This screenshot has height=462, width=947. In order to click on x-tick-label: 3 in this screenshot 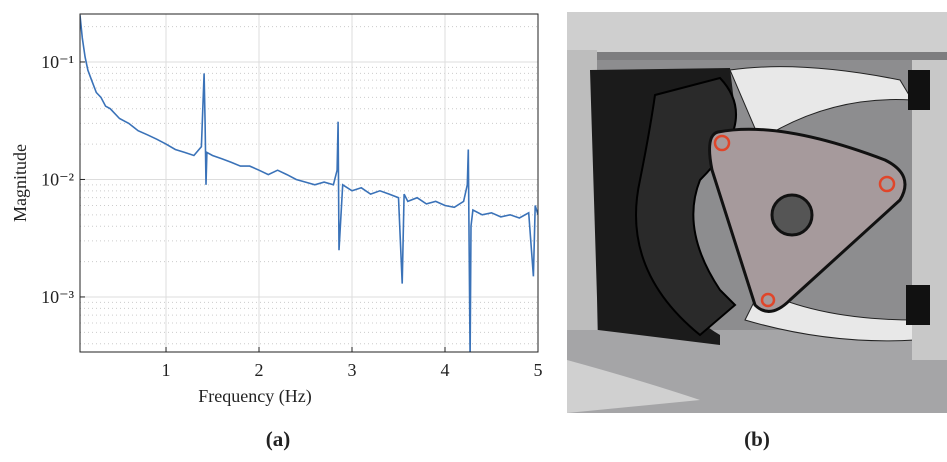, I will do `click(352, 370)`.